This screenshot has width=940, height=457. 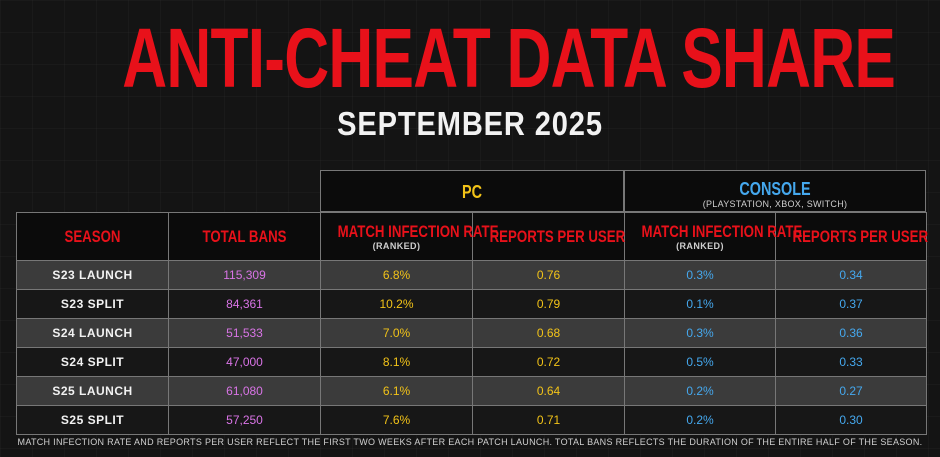 I want to click on cell-pc-infection-rate: 7.0%, so click(x=396, y=333).